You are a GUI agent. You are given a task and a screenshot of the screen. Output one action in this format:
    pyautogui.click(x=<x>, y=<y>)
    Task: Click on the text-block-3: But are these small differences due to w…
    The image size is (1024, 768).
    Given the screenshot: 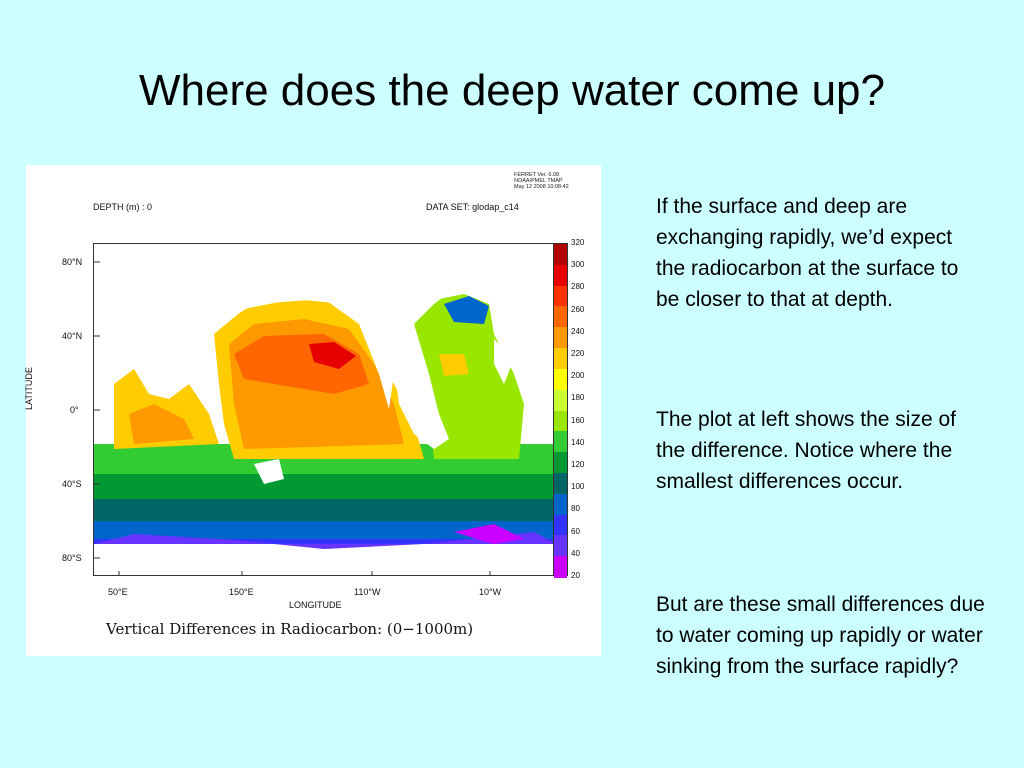 What is the action you would take?
    pyautogui.click(x=820, y=635)
    